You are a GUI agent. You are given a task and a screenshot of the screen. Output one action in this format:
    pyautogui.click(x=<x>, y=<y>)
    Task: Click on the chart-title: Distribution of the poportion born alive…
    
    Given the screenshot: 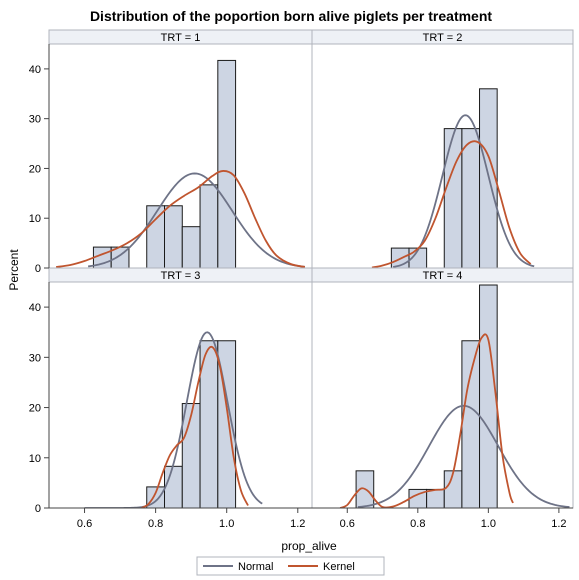 What is the action you would take?
    pyautogui.click(x=291, y=16)
    